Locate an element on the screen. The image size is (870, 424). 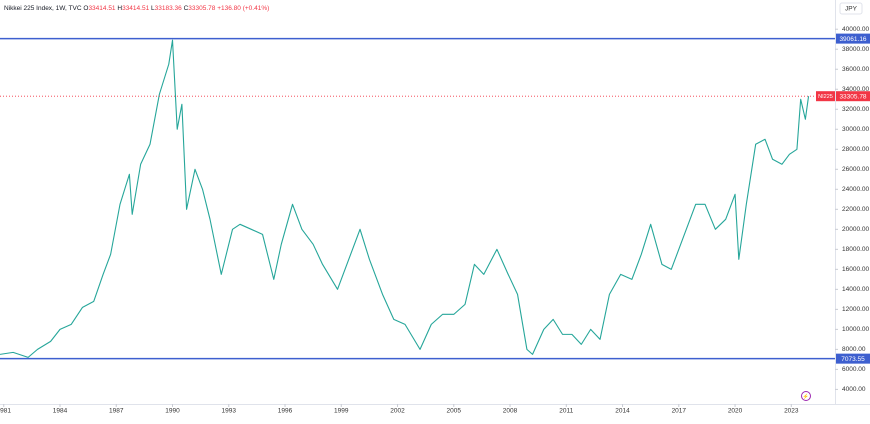
y-tick-label: 36000.00 is located at coordinates (855, 69).